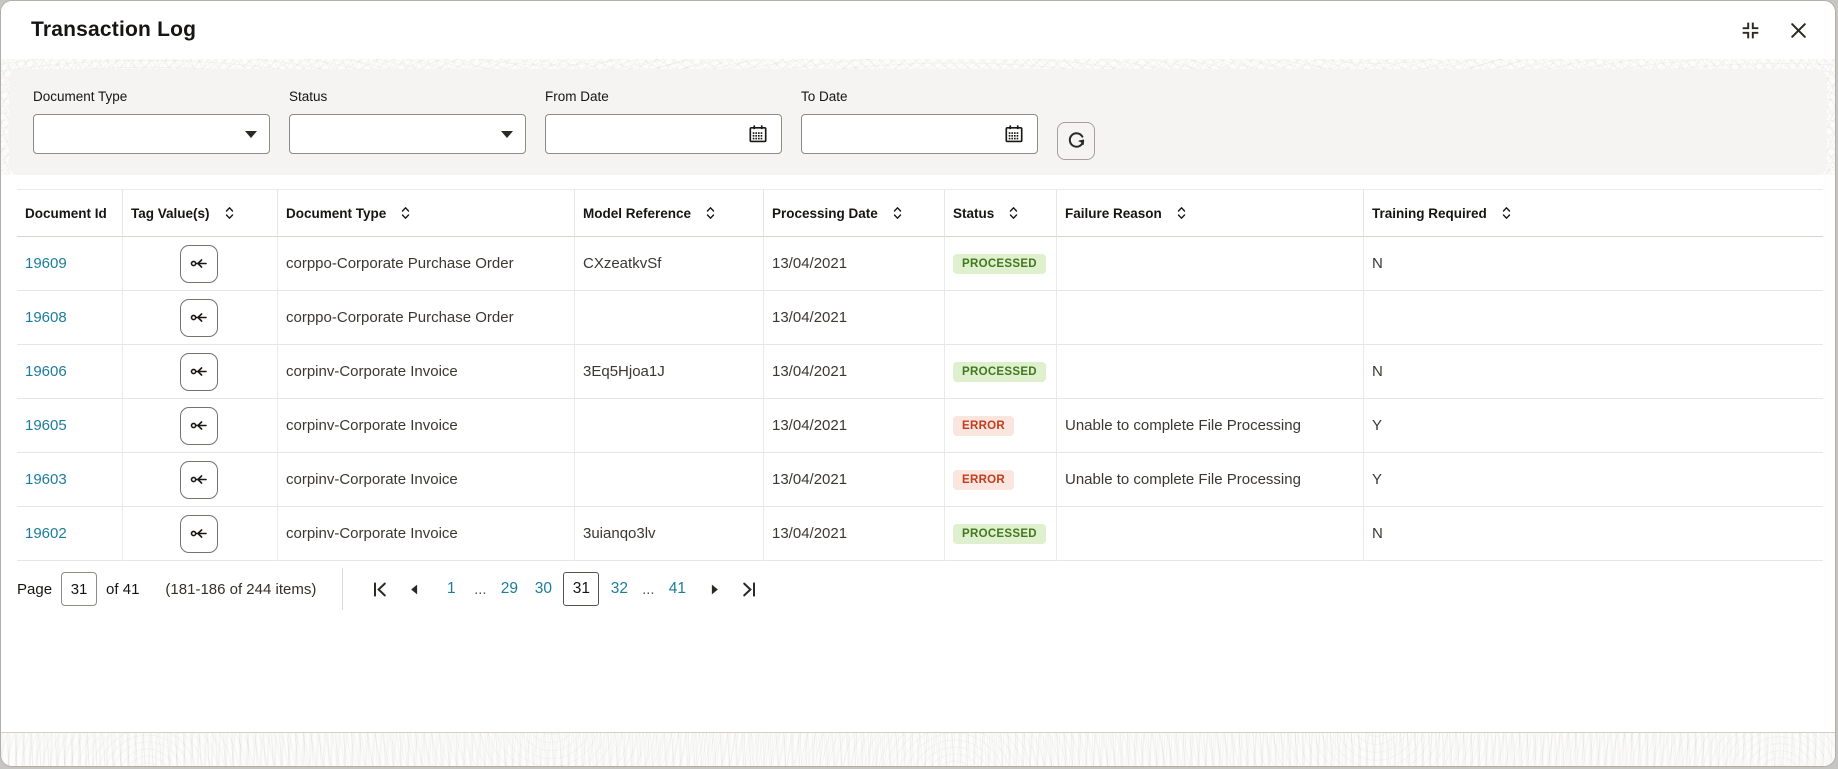  What do you see at coordinates (669, 372) in the screenshot?
I see `model-reference-cell: 3Eq5Hjoa1J` at bounding box center [669, 372].